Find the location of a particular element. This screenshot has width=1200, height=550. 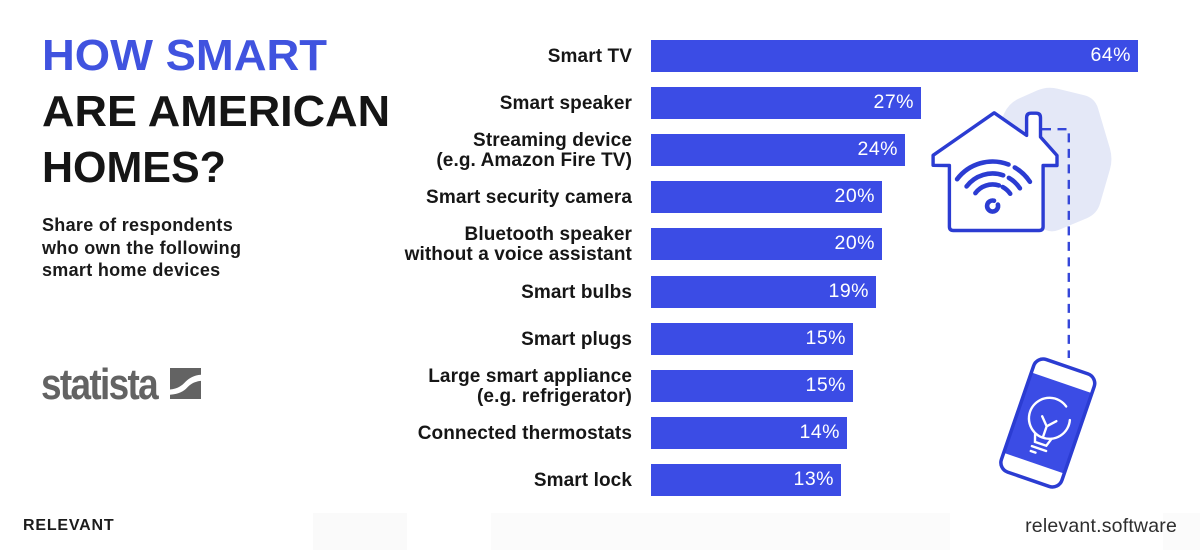

svg-text: statista is located at coordinates (100, 381).